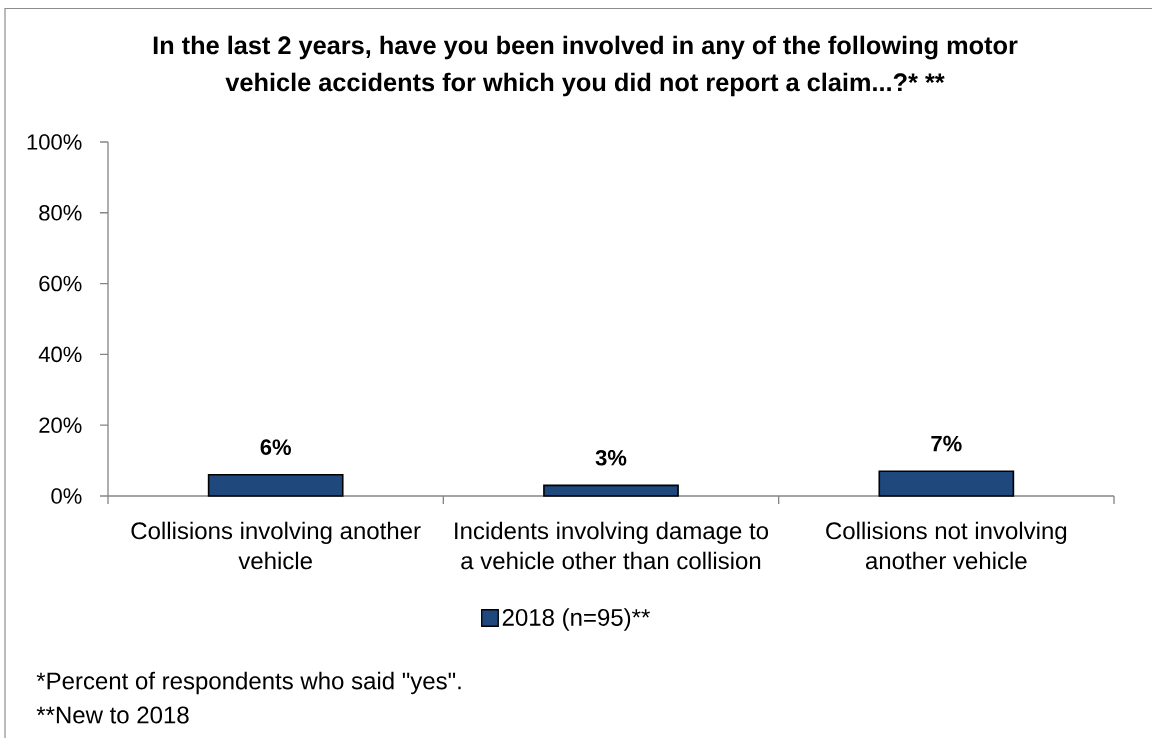  Describe the element at coordinates (946, 545) in the screenshot. I see `x-tick-label: Collisions not involving another vehicle` at that location.